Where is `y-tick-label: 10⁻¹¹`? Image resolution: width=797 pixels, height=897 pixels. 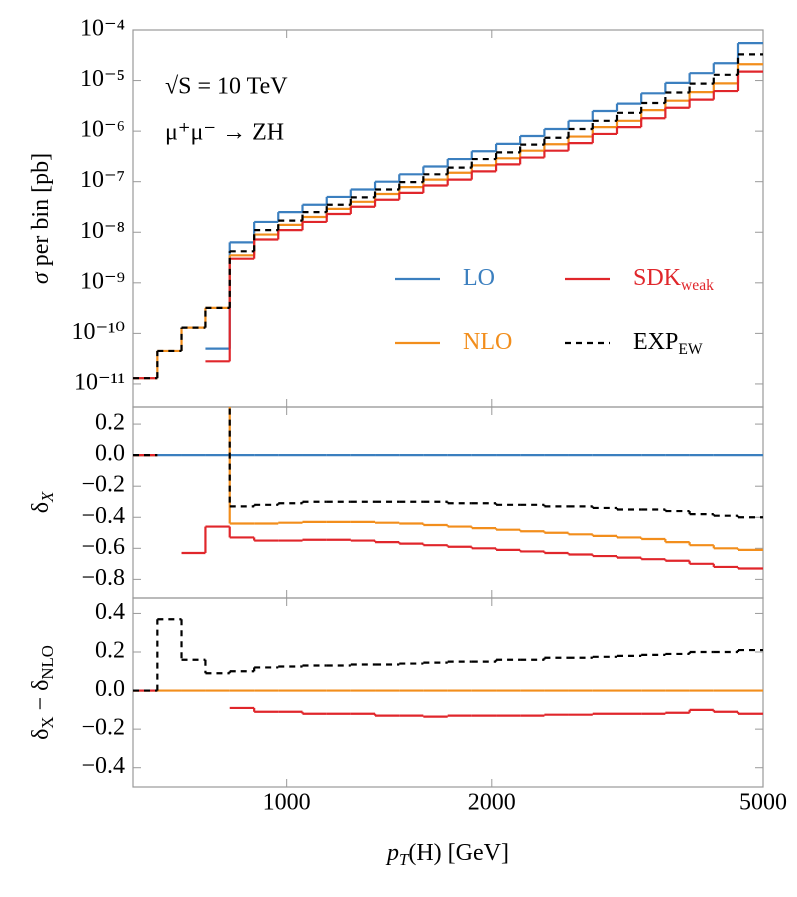 y-tick-label: 10⁻¹¹ is located at coordinates (99, 382).